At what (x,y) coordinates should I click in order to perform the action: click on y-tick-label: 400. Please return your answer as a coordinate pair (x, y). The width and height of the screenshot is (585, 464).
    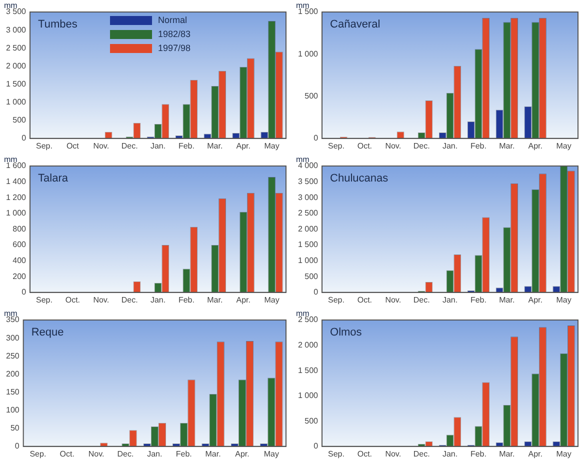
    Looking at the image, I should click on (19, 261).